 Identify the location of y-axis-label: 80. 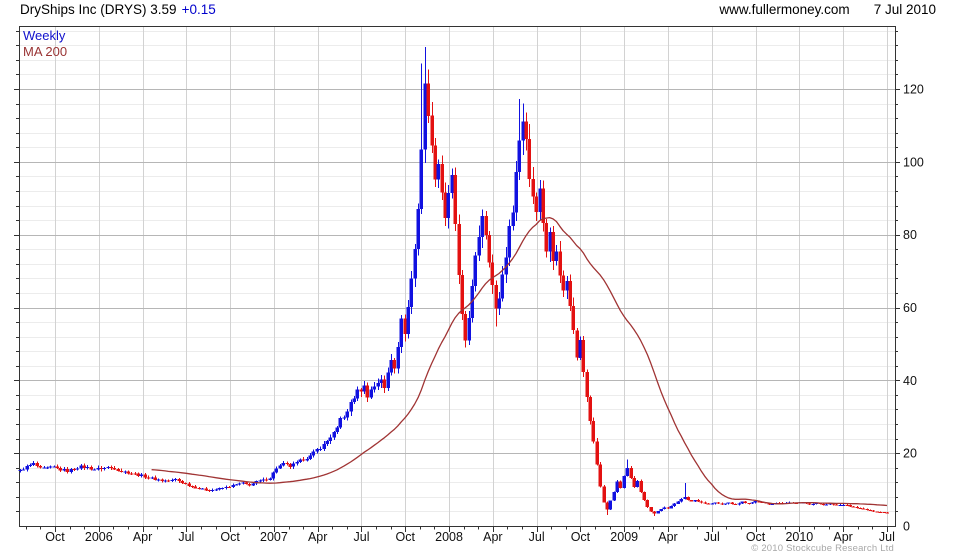
(910, 235).